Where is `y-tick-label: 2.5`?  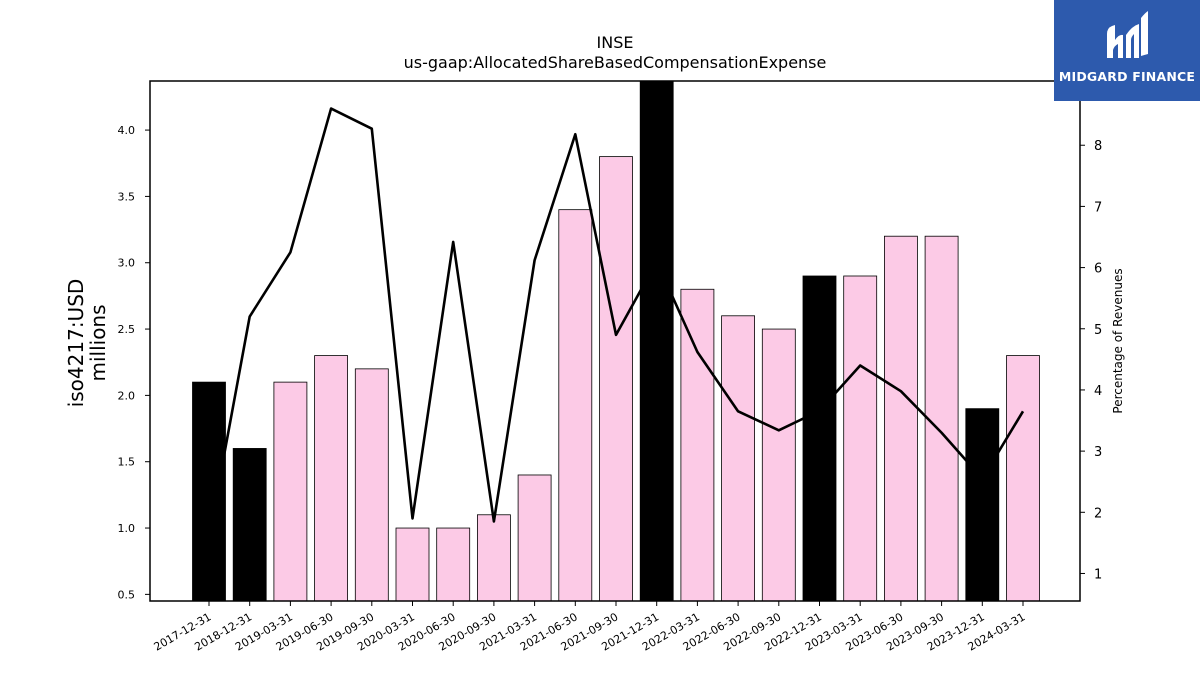
y-tick-label: 2.5 is located at coordinates (127, 329).